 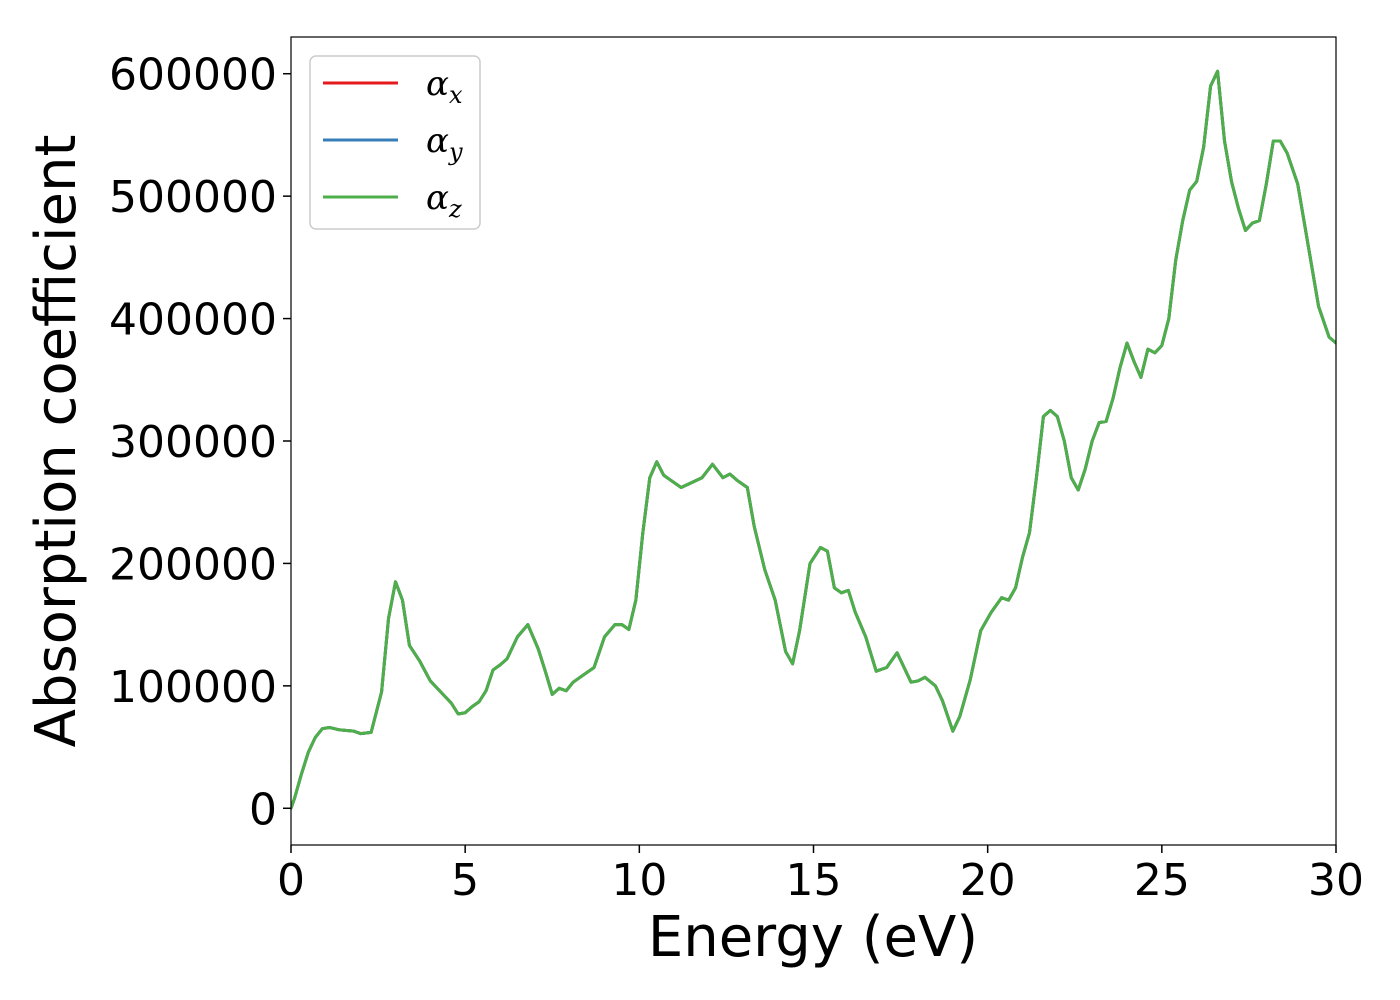 I want to click on y-tick-label: 500000, so click(x=193, y=197).